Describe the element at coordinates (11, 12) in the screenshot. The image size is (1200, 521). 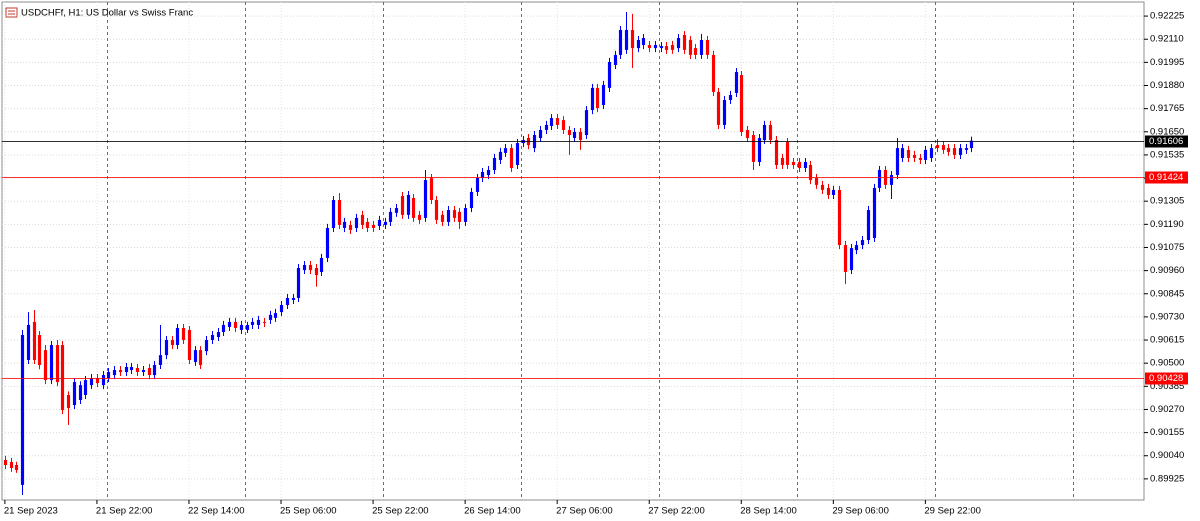
I see `symbol-icon` at that location.